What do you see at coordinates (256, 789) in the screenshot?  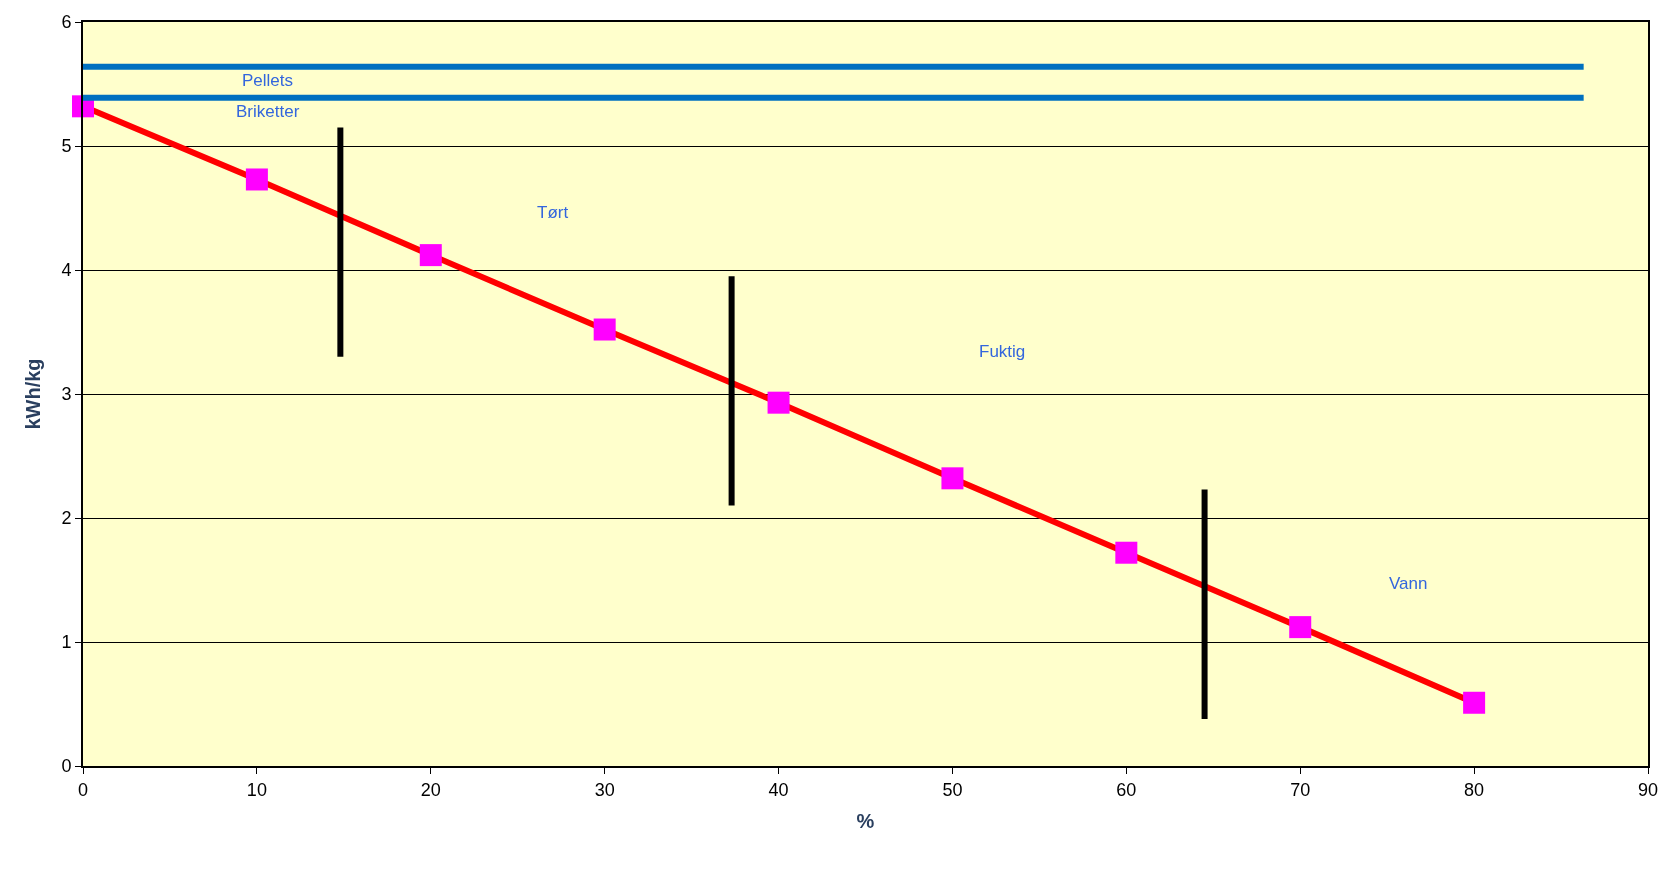 I see `x-tick-label: 10` at bounding box center [256, 789].